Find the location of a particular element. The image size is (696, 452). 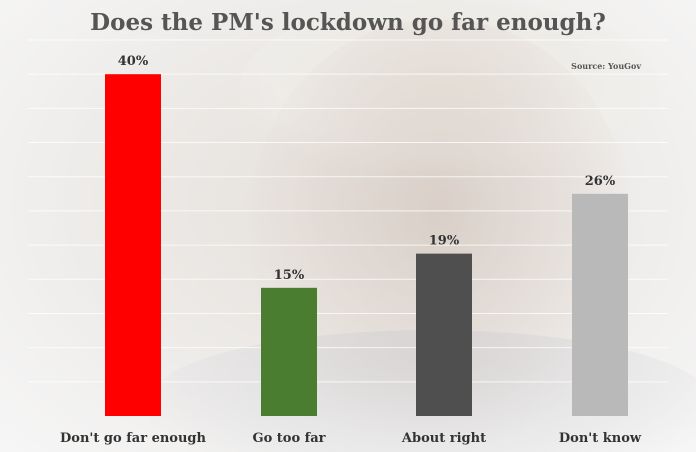

value-label-3: 26% is located at coordinates (600, 181).